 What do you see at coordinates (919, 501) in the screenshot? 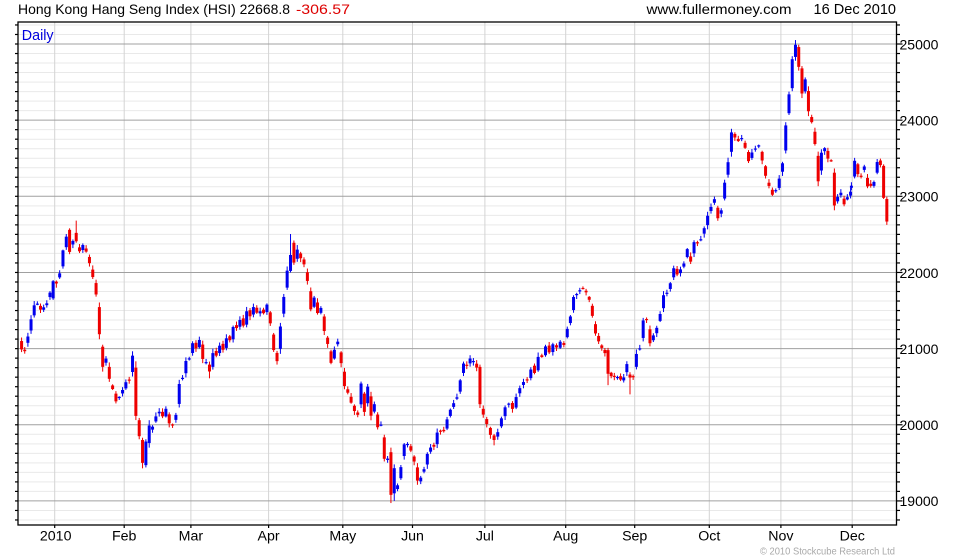
I see `svg-text: 19000` at bounding box center [919, 501].